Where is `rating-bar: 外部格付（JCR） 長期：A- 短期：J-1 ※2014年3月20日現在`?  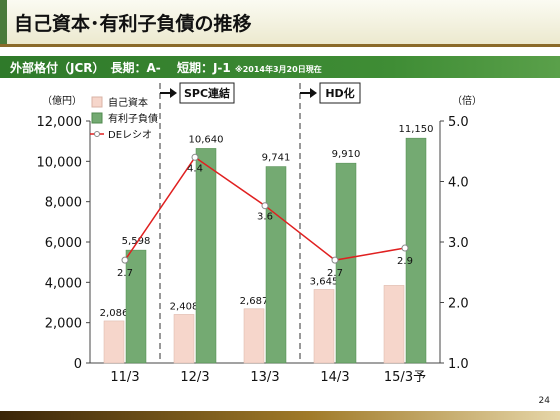
rating-bar: 外部格付（JCR） 長期：A- 短期：J-1 ※2014年3月20日現在 is located at coordinates (280, 67).